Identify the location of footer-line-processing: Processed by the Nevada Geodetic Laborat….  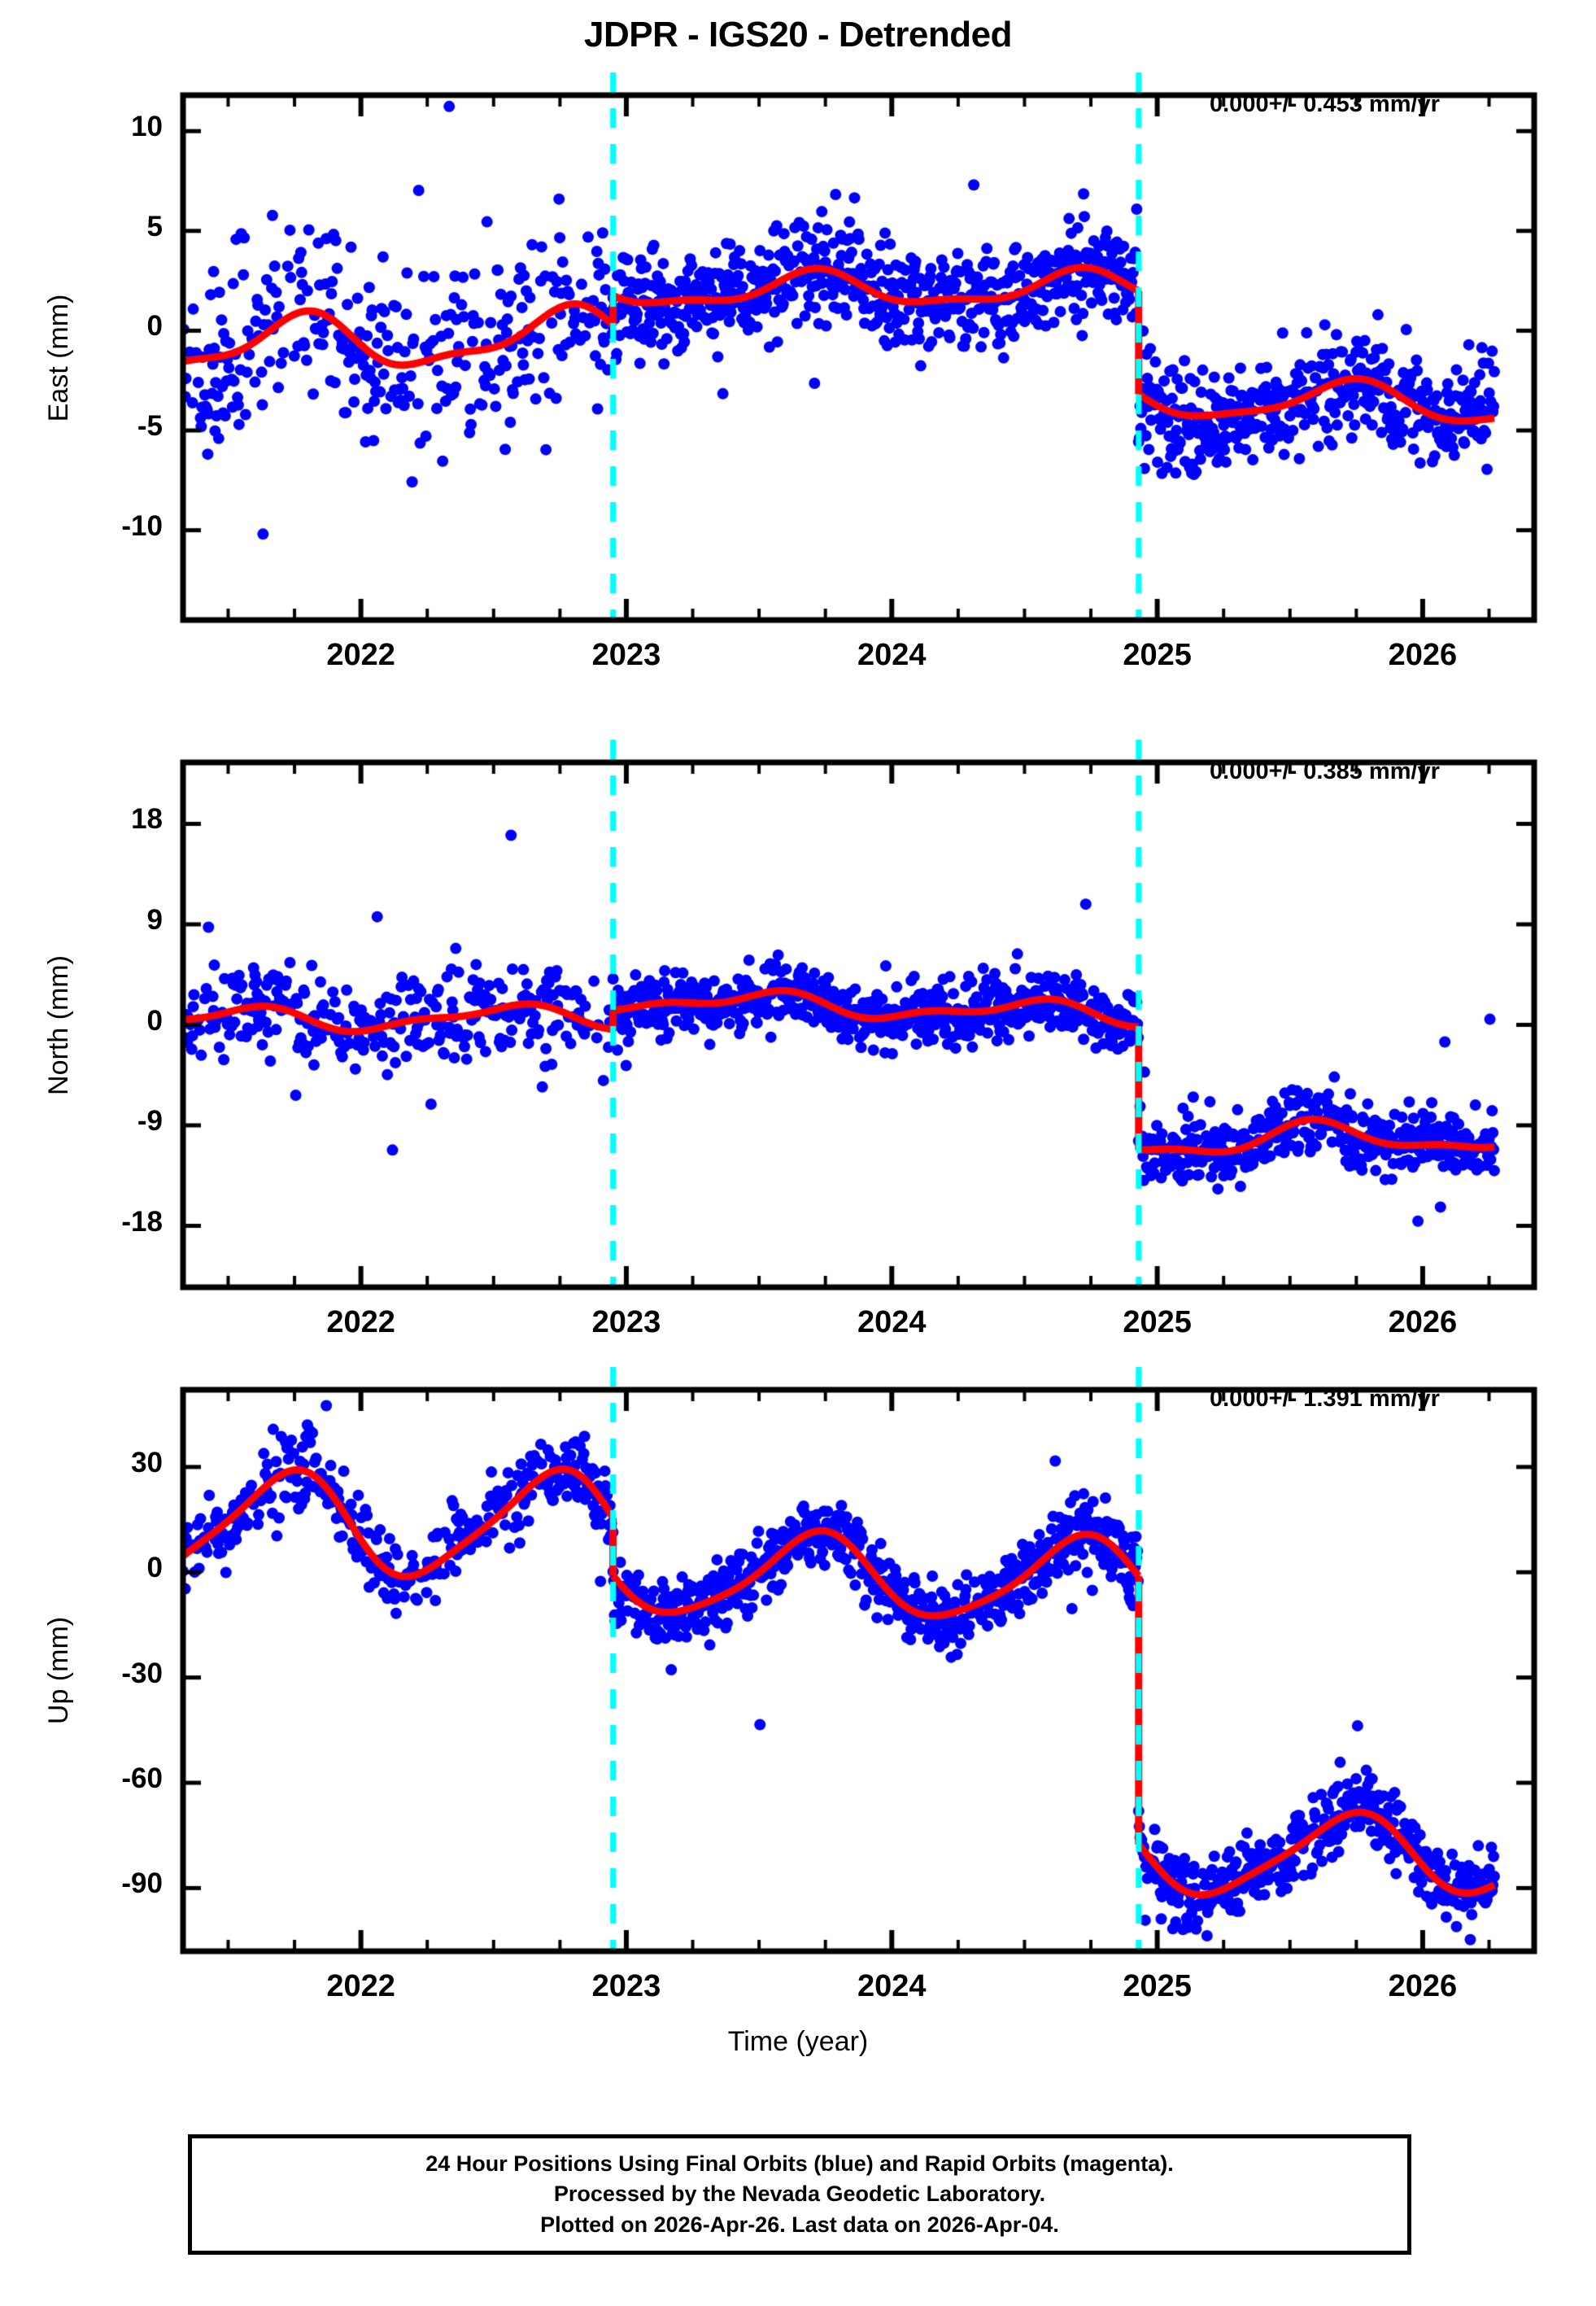
(799, 2194).